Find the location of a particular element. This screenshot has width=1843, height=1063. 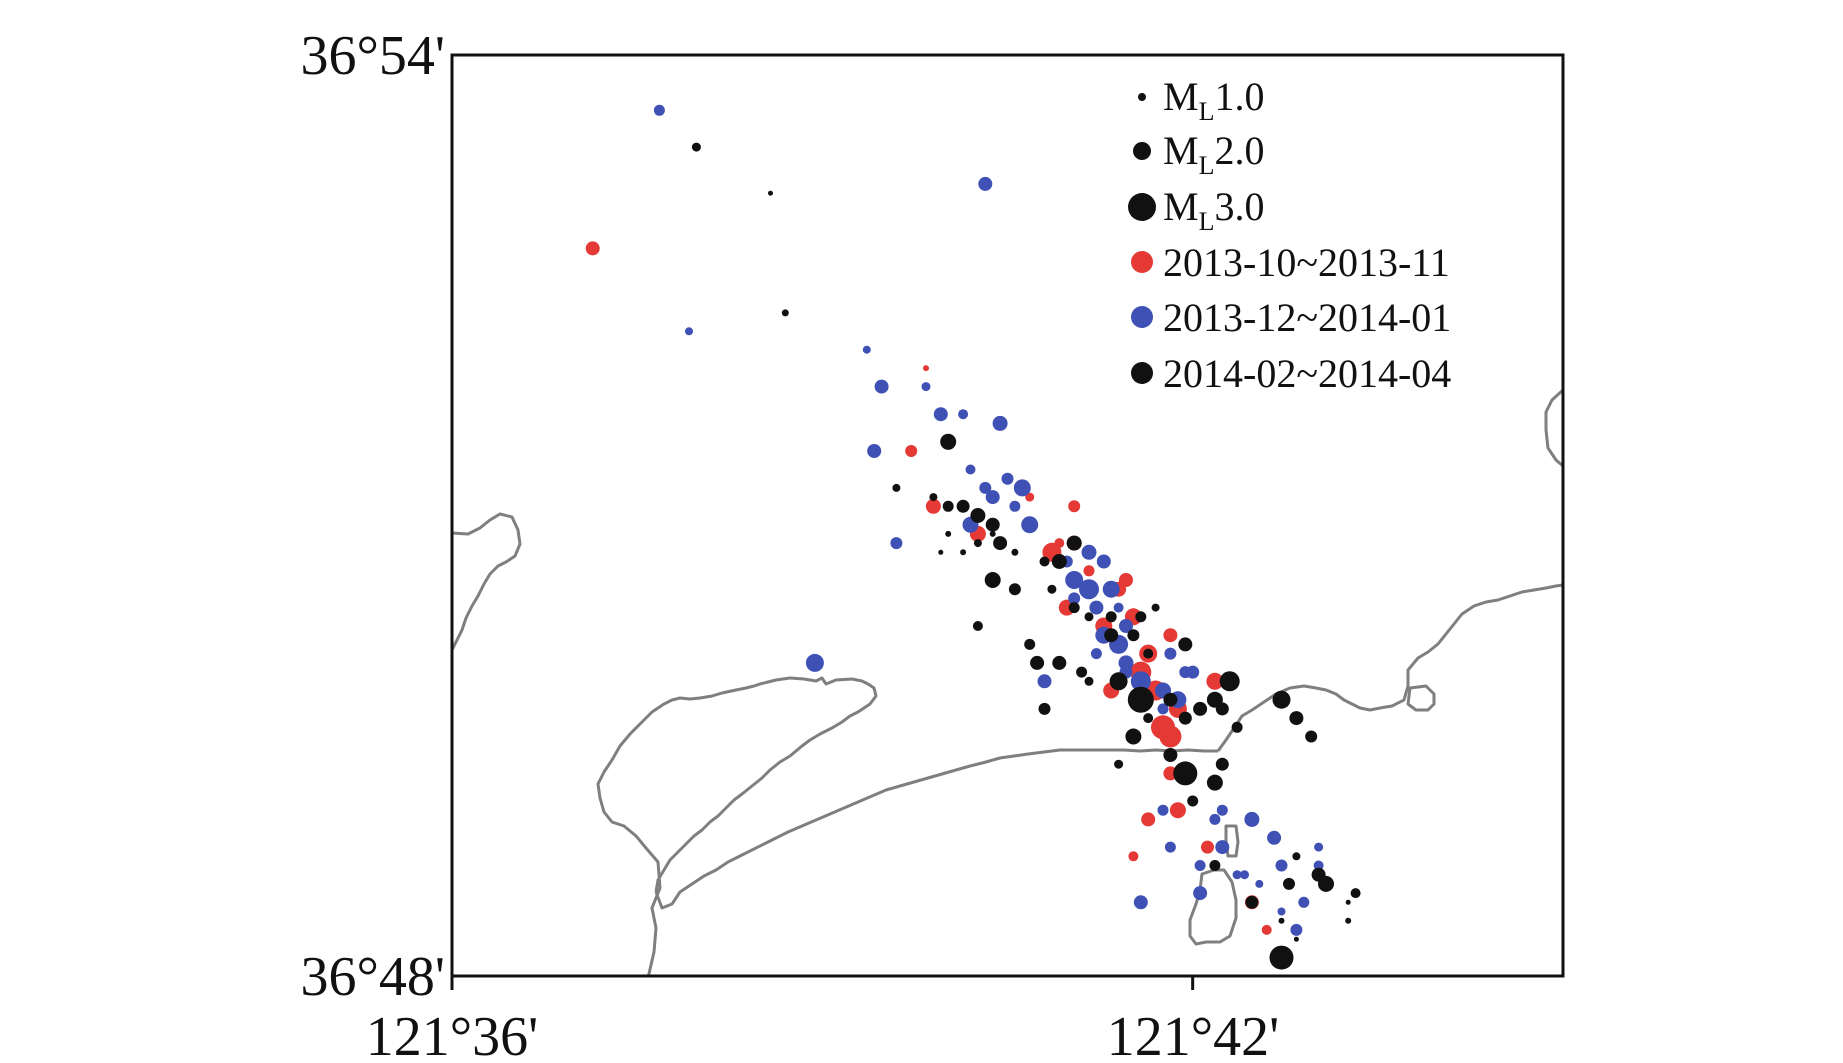

legend-marker-ml1 is located at coordinates (1142, 97).